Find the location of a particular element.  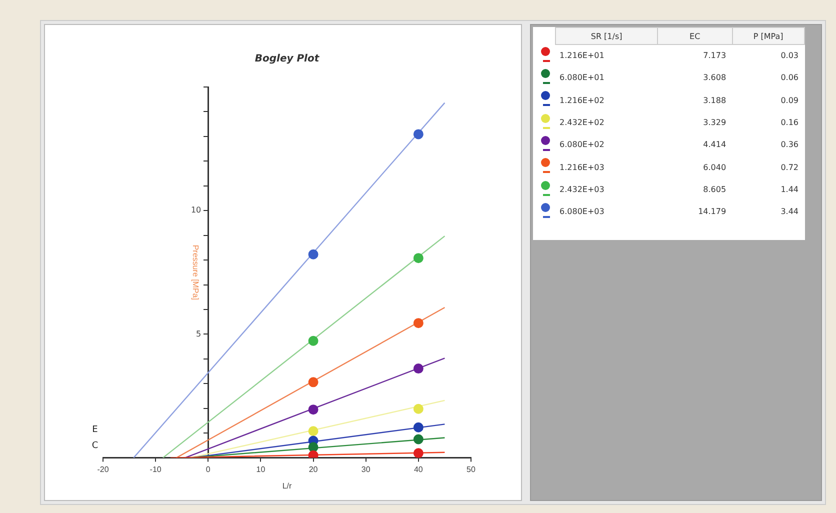

text: 3.44 is located at coordinates (790, 212).